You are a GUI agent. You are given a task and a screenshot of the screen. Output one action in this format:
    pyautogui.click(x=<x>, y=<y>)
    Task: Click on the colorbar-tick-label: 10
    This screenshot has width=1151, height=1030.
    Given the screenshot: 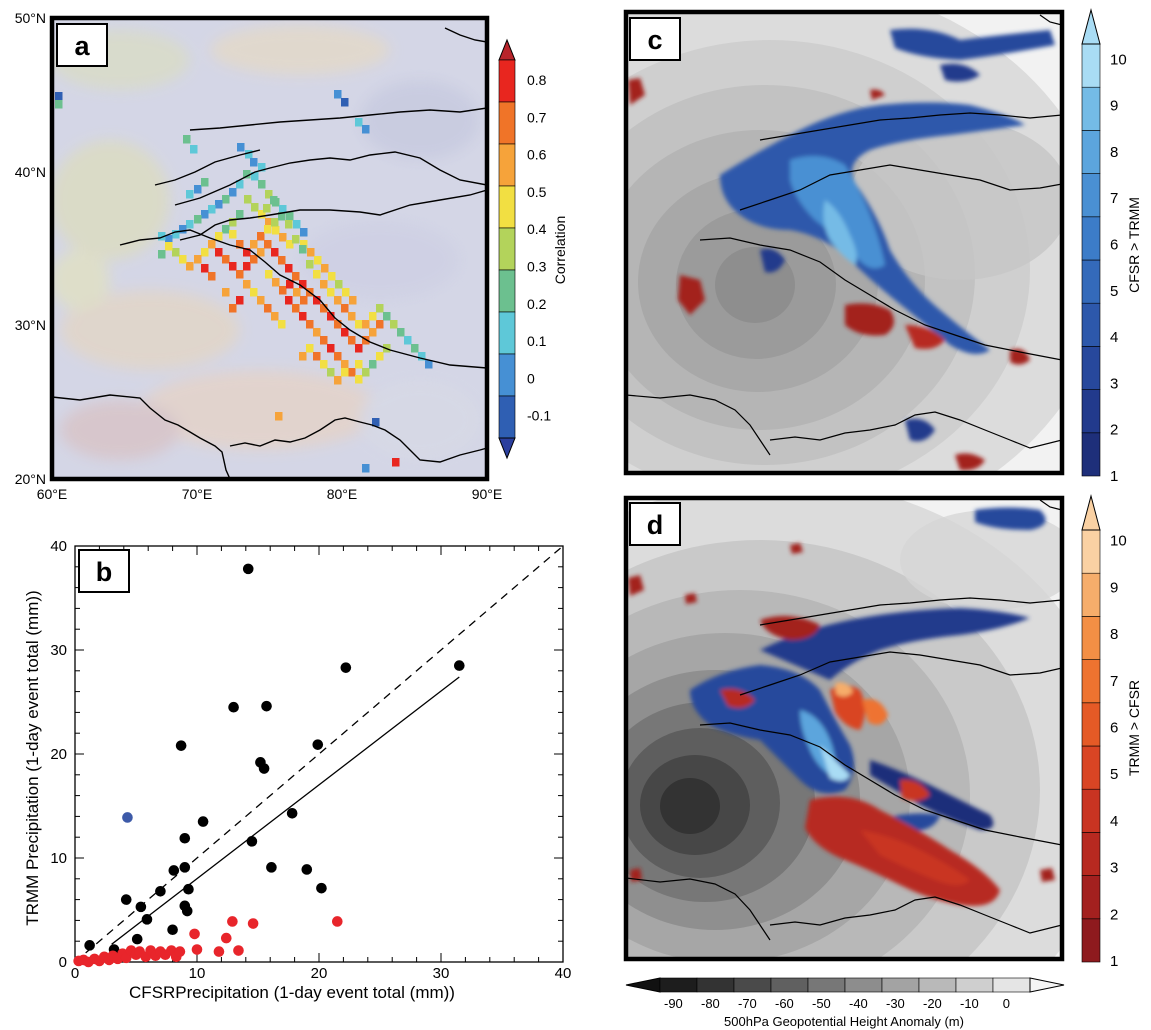 What is the action you would take?
    pyautogui.click(x=1118, y=541)
    